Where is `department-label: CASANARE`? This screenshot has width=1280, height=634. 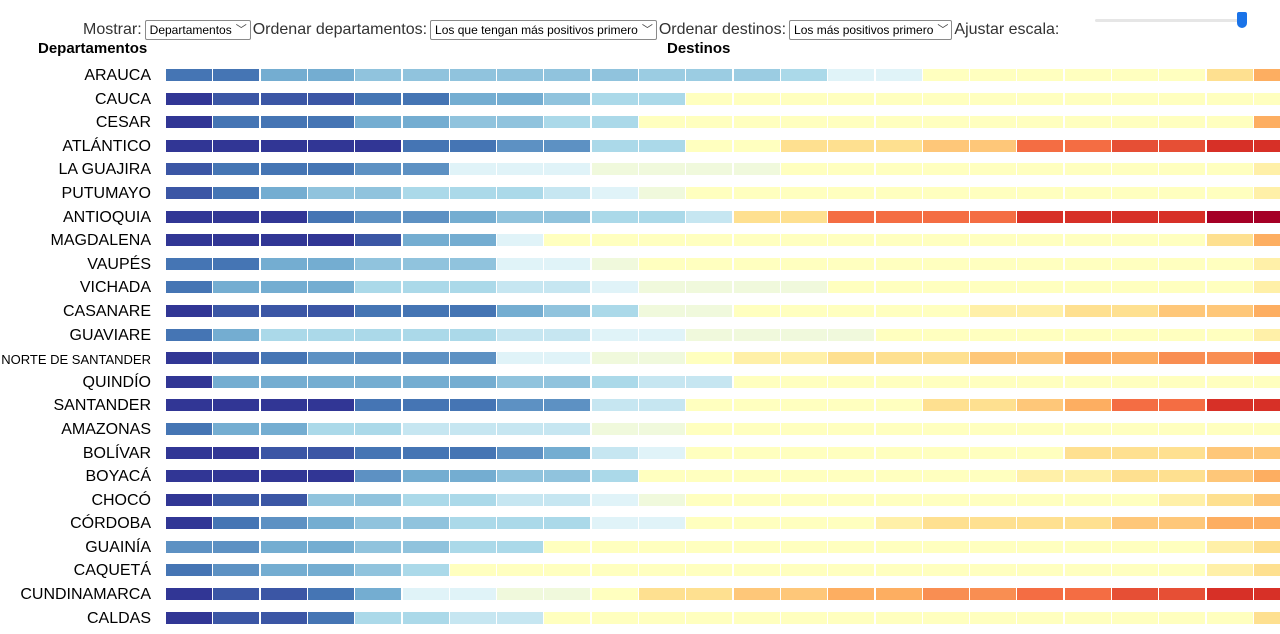
department-label: CASANARE is located at coordinates (106, 311).